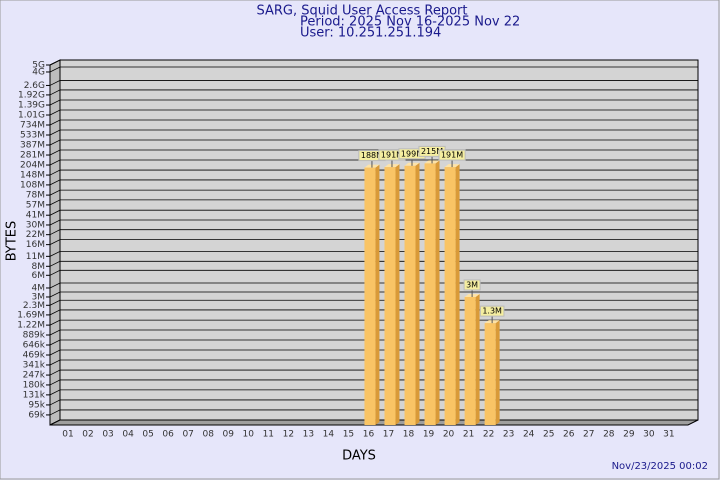 The height and width of the screenshot is (480, 720). What do you see at coordinates (362, 11) in the screenshot?
I see `chart-title: SARG, Squid User Access Report` at bounding box center [362, 11].